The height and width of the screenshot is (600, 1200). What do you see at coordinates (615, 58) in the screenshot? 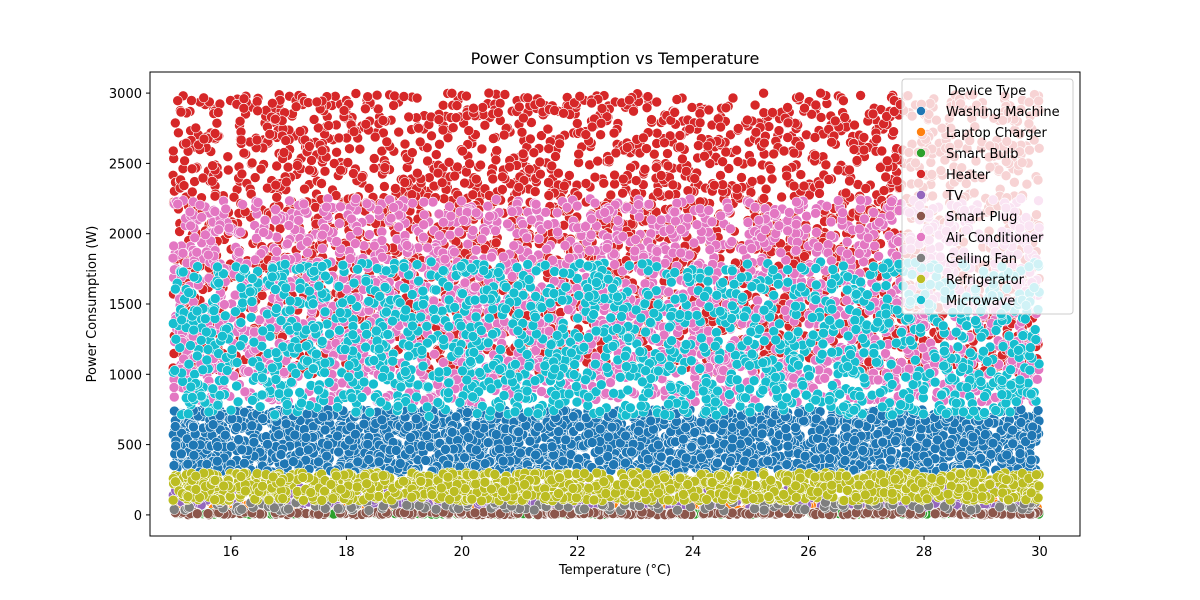
I see `chart-title: Power Consumption vs Temperature` at bounding box center [615, 58].